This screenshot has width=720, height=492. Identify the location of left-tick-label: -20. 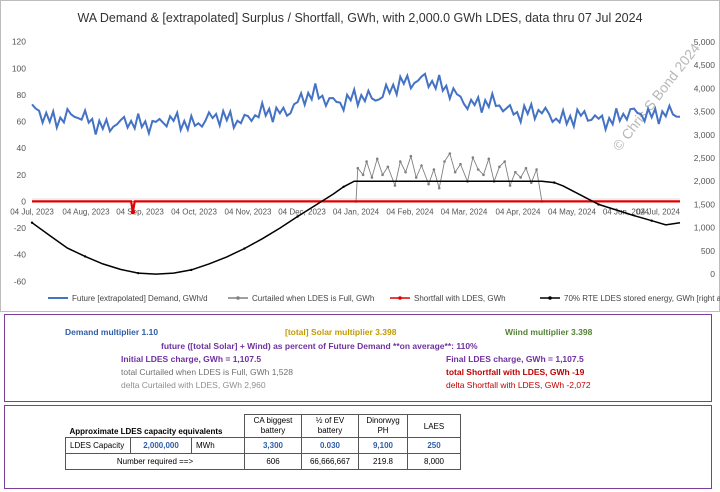
(20, 228).